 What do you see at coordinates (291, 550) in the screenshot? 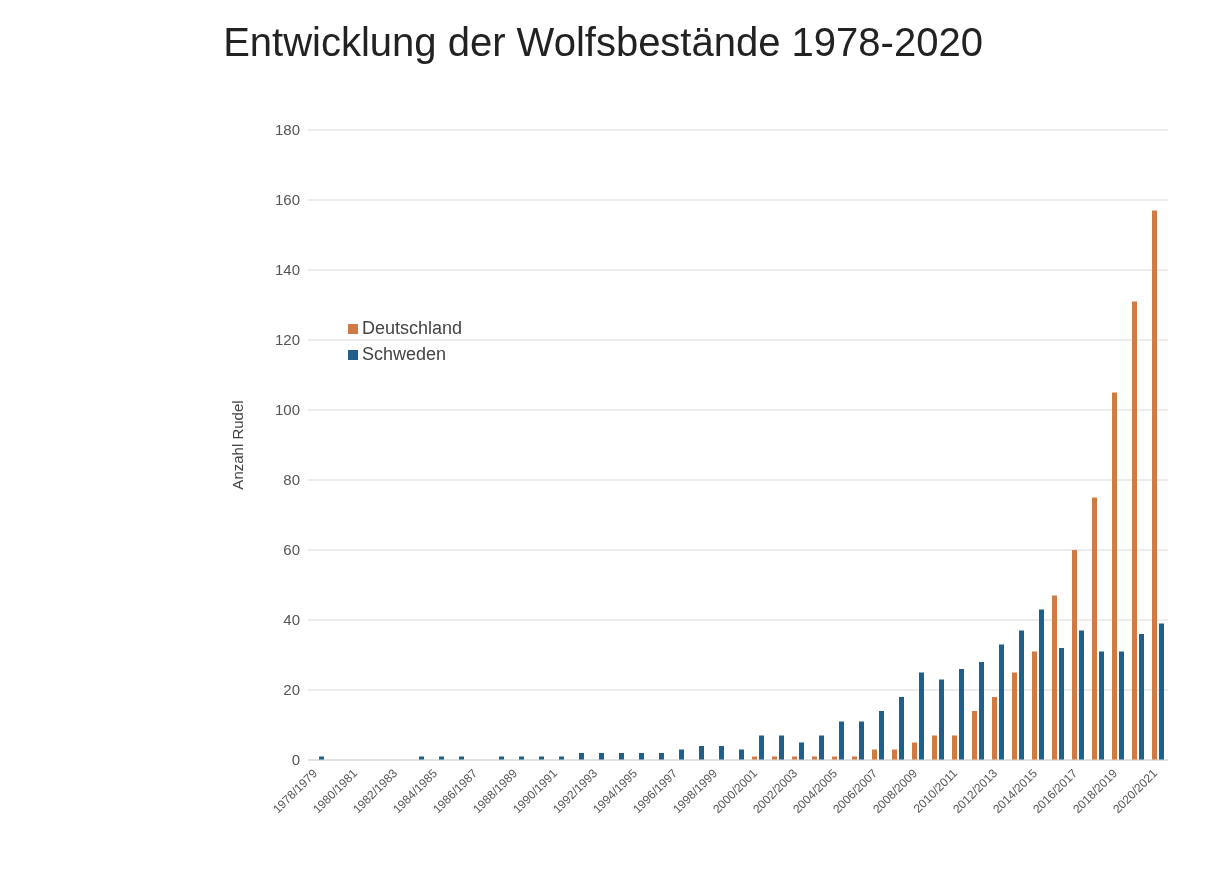
I see `y-tick-label: 60` at bounding box center [291, 550].